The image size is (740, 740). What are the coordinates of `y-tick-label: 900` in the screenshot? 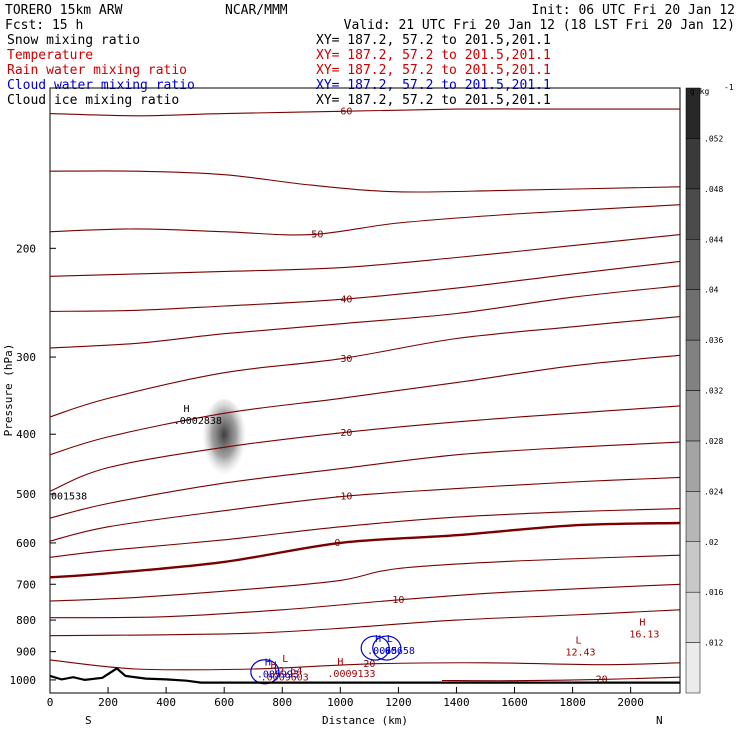 It's located at (26, 652).